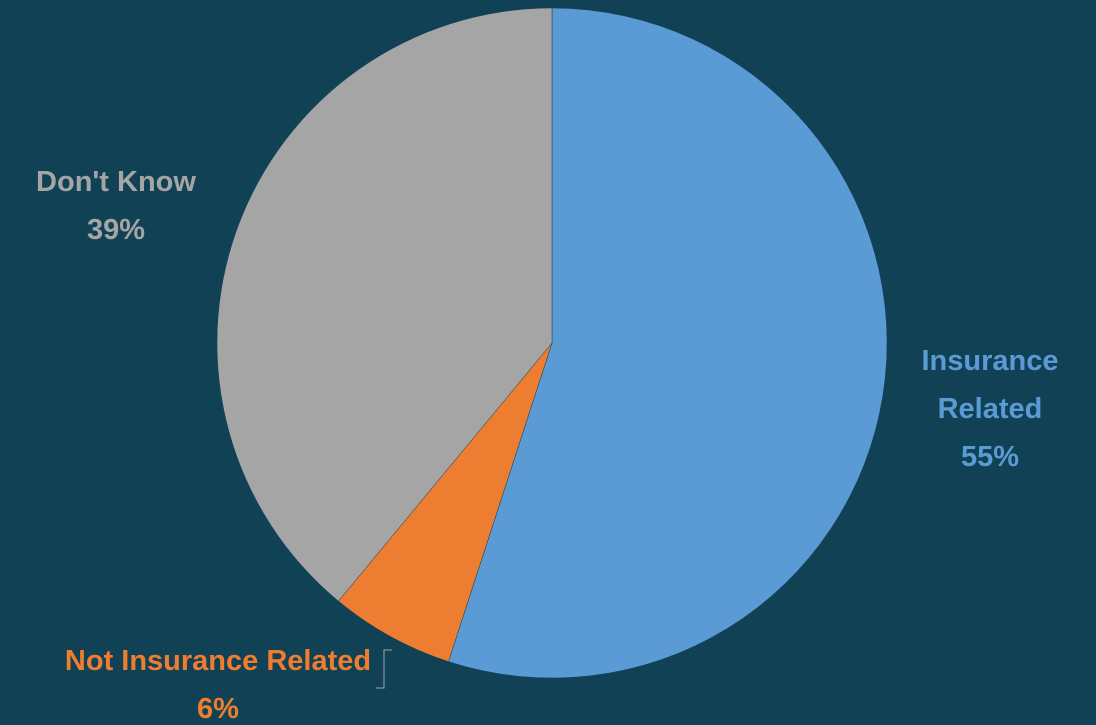  What do you see at coordinates (218, 685) in the screenshot?
I see `data-label-not-insurance-related: Not Insurance Related 6%` at bounding box center [218, 685].